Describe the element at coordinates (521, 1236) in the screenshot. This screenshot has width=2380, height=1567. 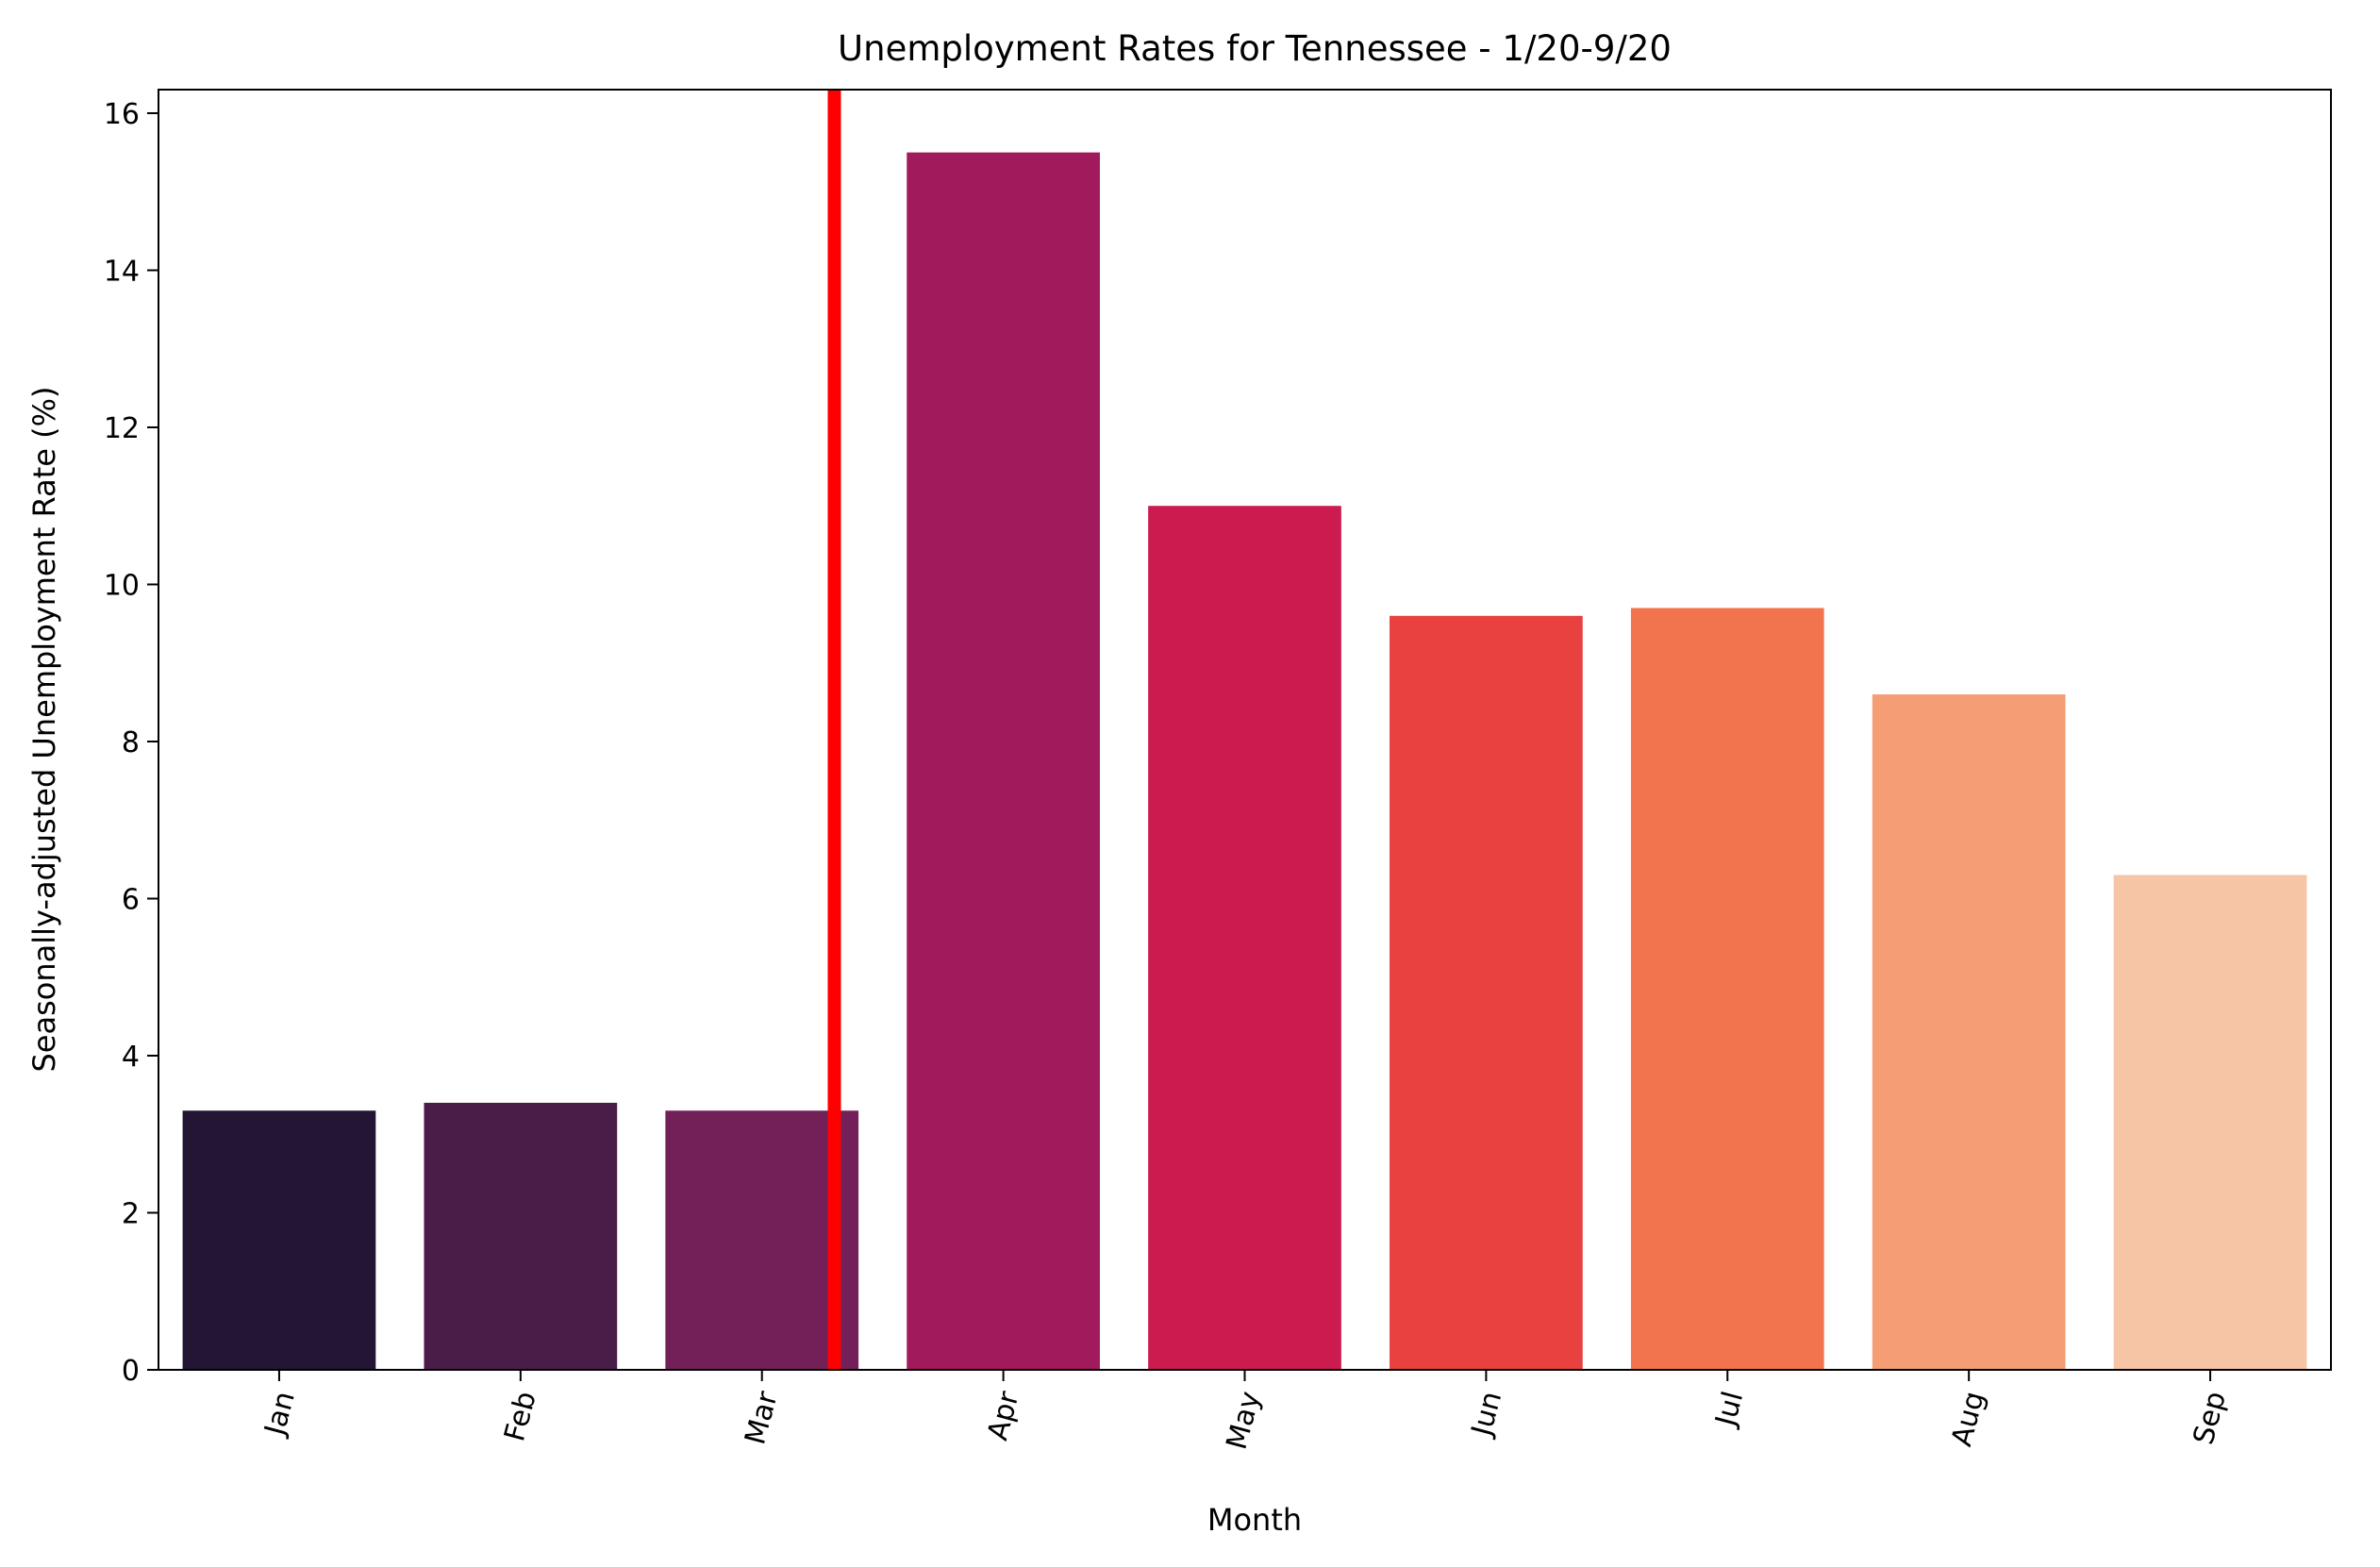
I see `bar-feb` at that location.